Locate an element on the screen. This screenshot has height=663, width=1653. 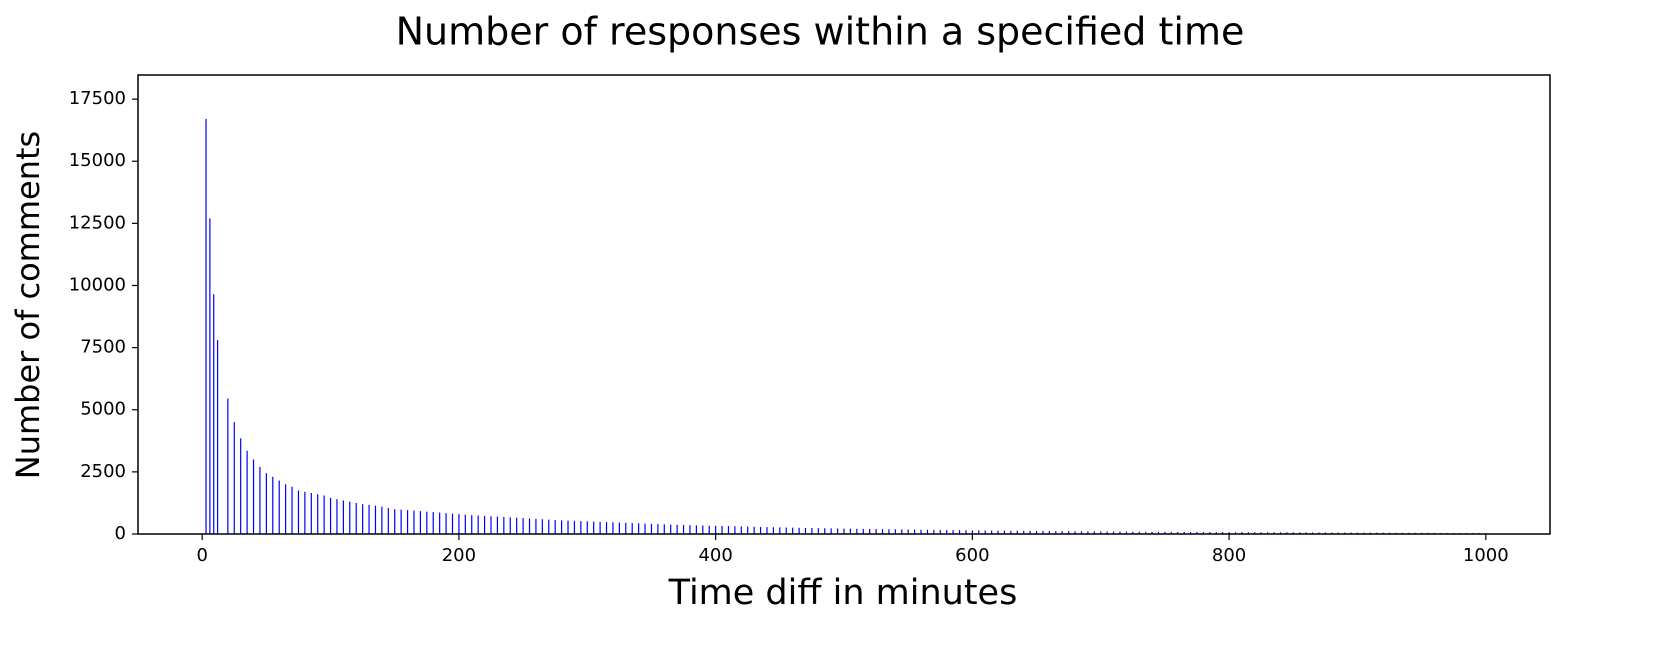
y-tick-label: 17500 is located at coordinates (97, 98).